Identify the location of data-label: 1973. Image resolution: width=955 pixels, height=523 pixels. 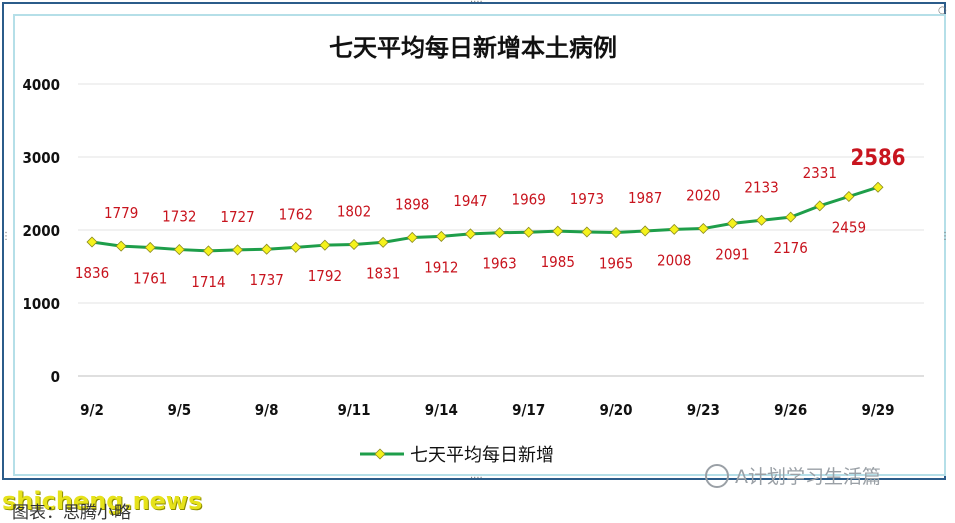
(587, 199).